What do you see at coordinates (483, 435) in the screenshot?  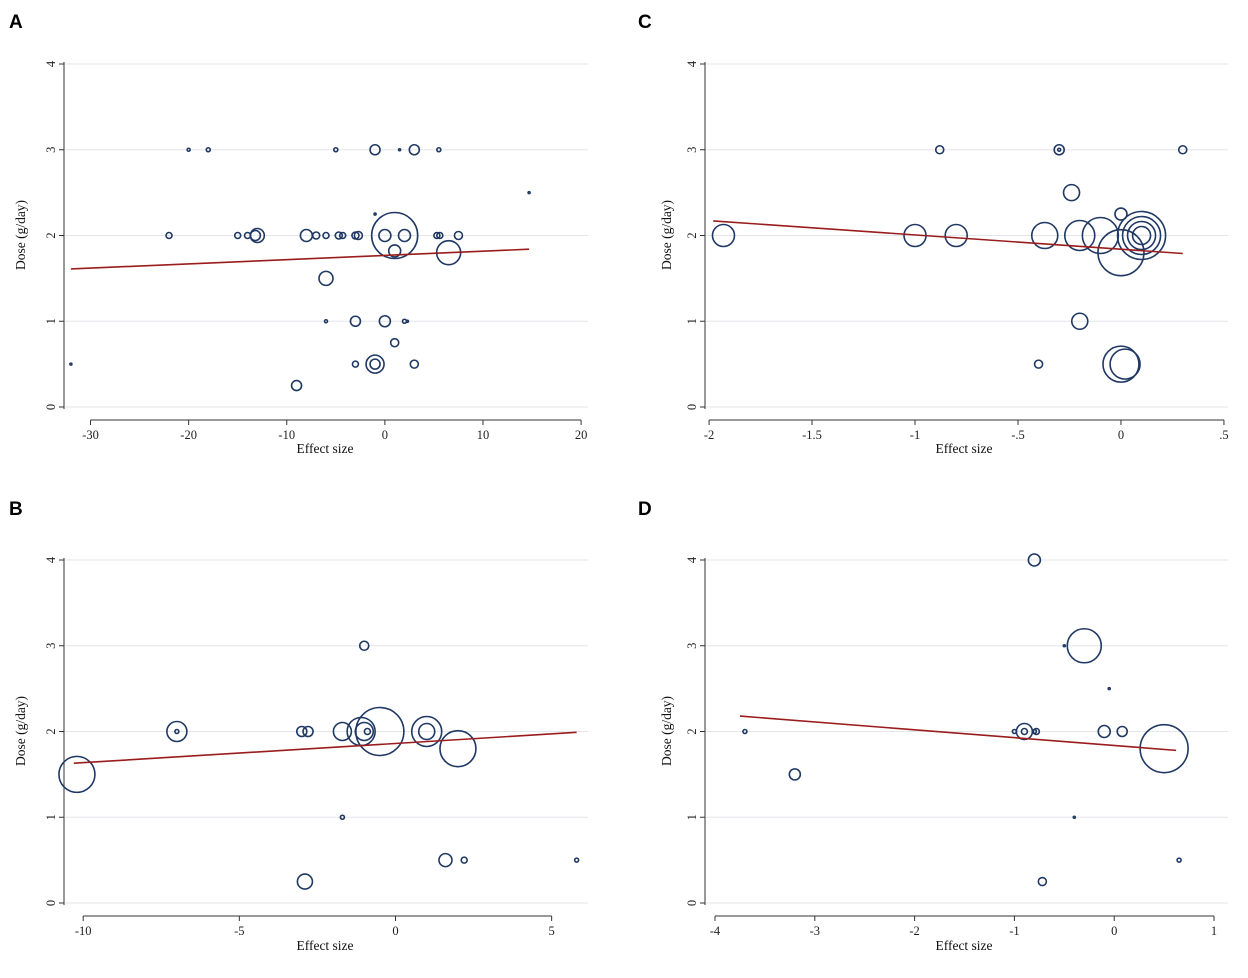 I see `x-tick-label: 10` at bounding box center [483, 435].